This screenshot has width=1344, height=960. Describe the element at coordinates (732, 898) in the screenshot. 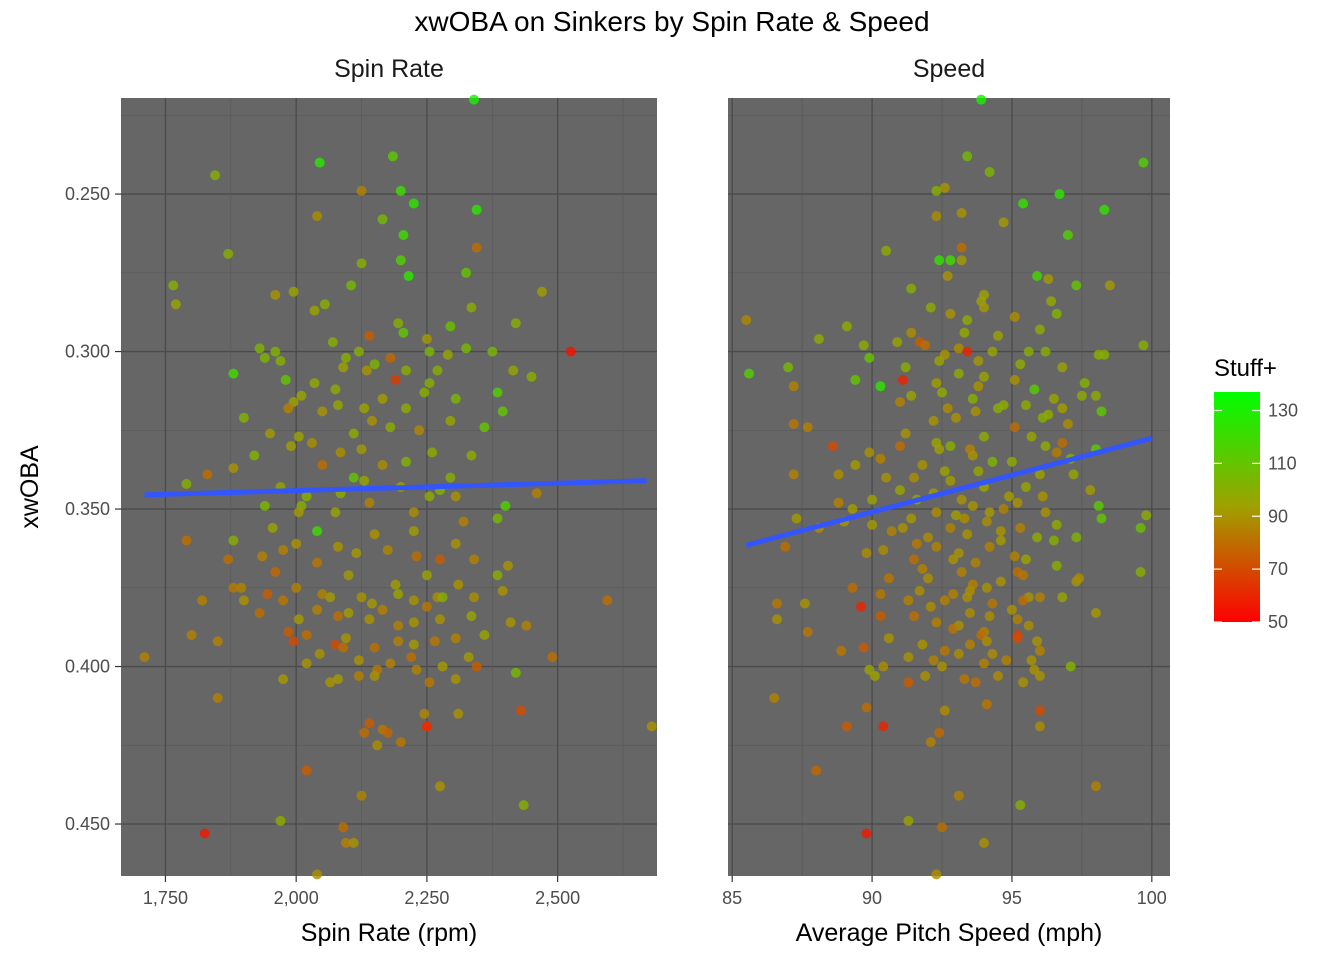

I see `x-tick-label: 85` at that location.